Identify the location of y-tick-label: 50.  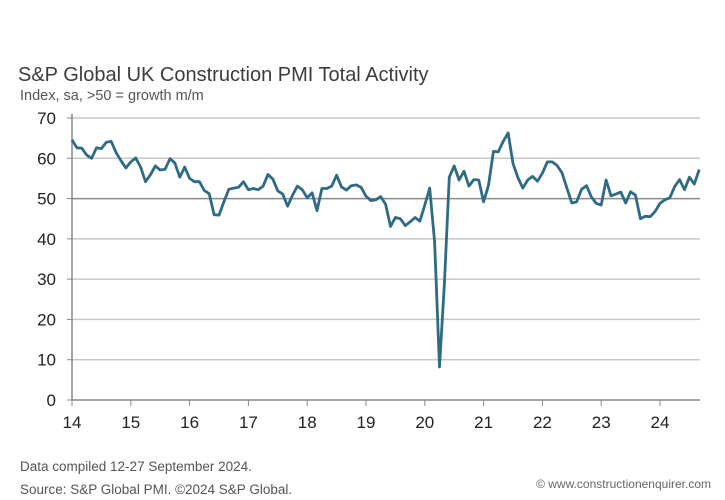
(46, 199).